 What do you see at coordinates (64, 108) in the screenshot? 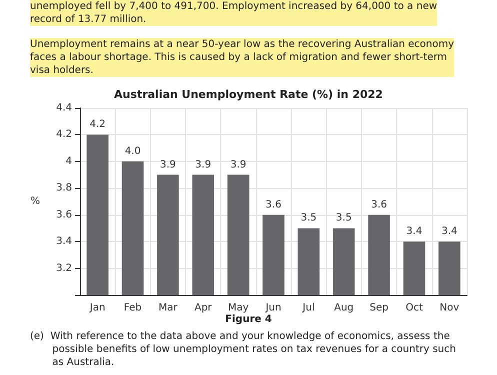
I see `y-tick-label: 4.4` at bounding box center [64, 108].